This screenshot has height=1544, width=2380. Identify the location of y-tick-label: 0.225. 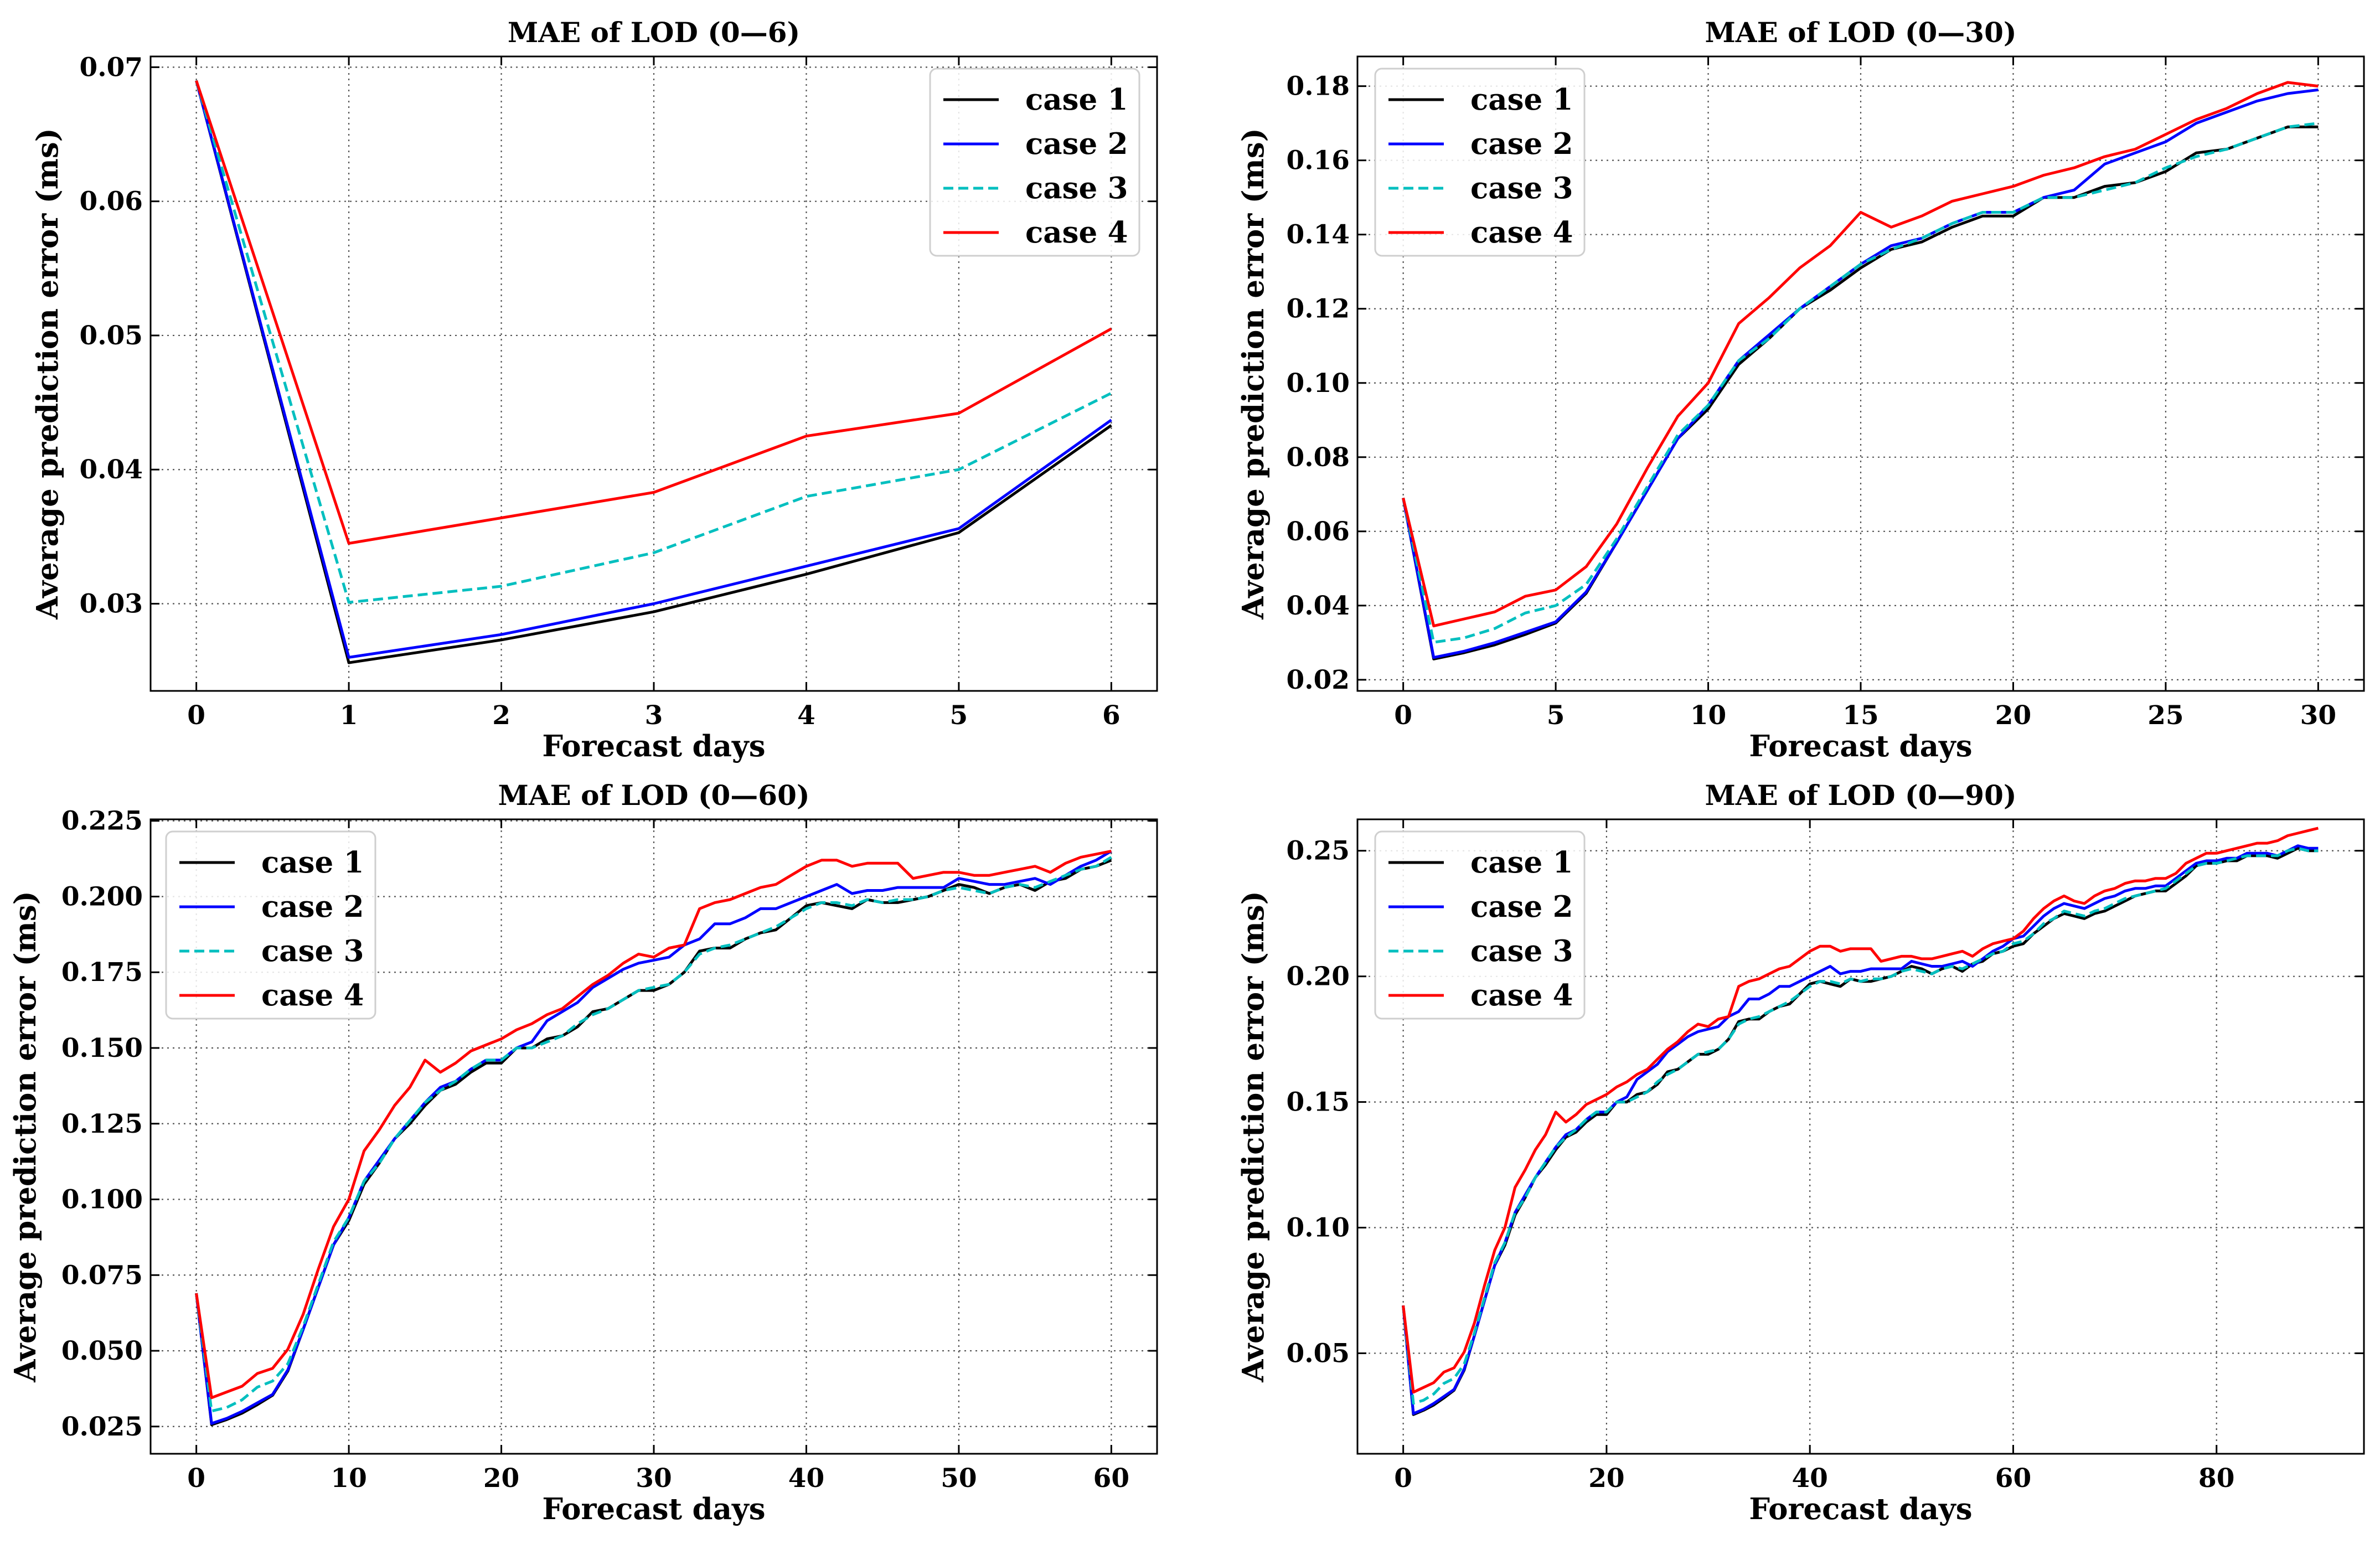
(102, 821).